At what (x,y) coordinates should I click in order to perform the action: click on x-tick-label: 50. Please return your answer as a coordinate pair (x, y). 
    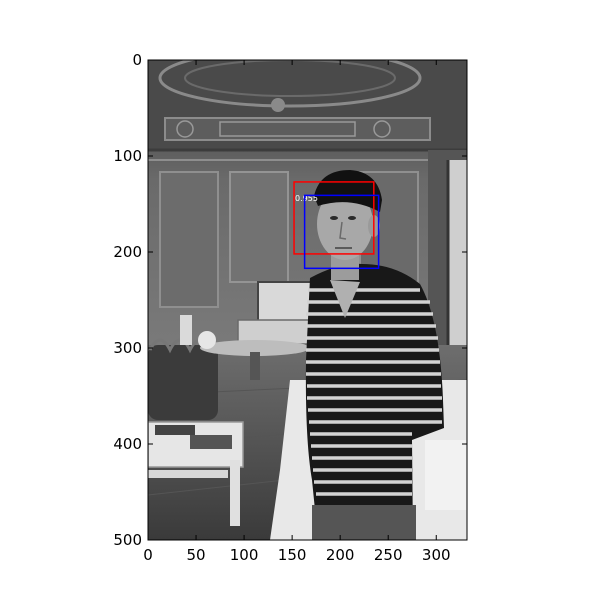
    Looking at the image, I should click on (195, 555).